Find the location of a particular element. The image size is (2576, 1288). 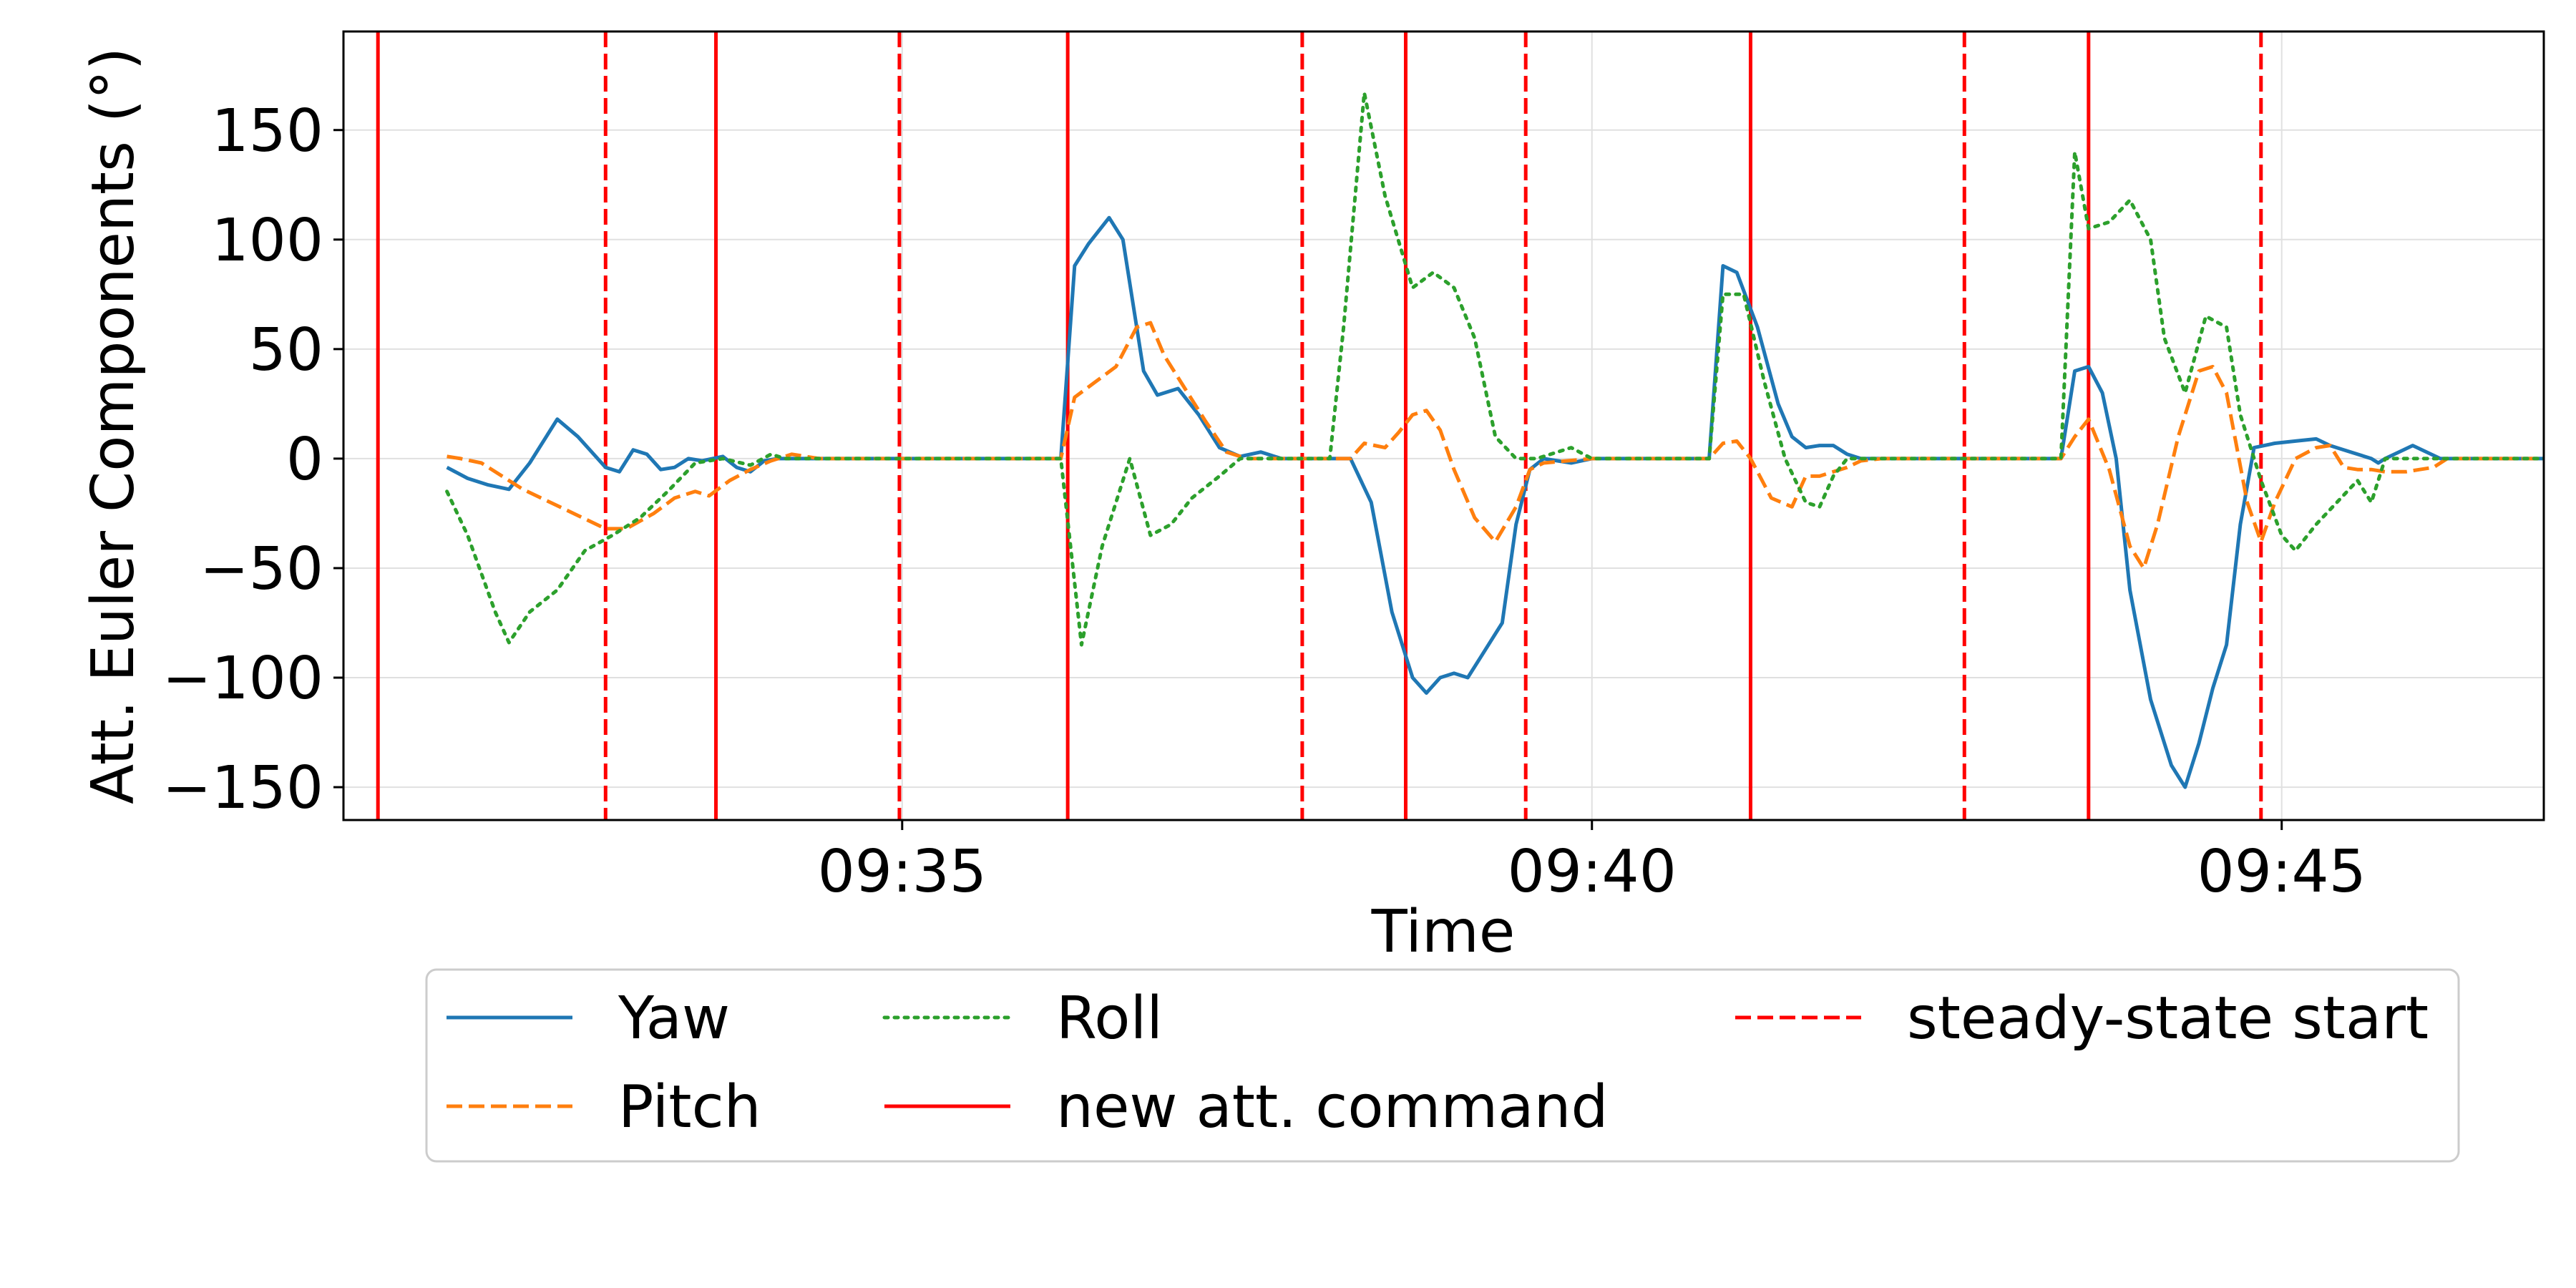

legend-label: steady-state start is located at coordinates (2168, 1019).